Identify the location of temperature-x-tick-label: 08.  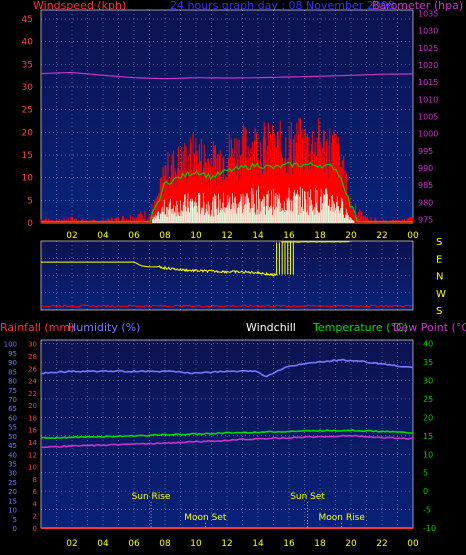
(165, 544).